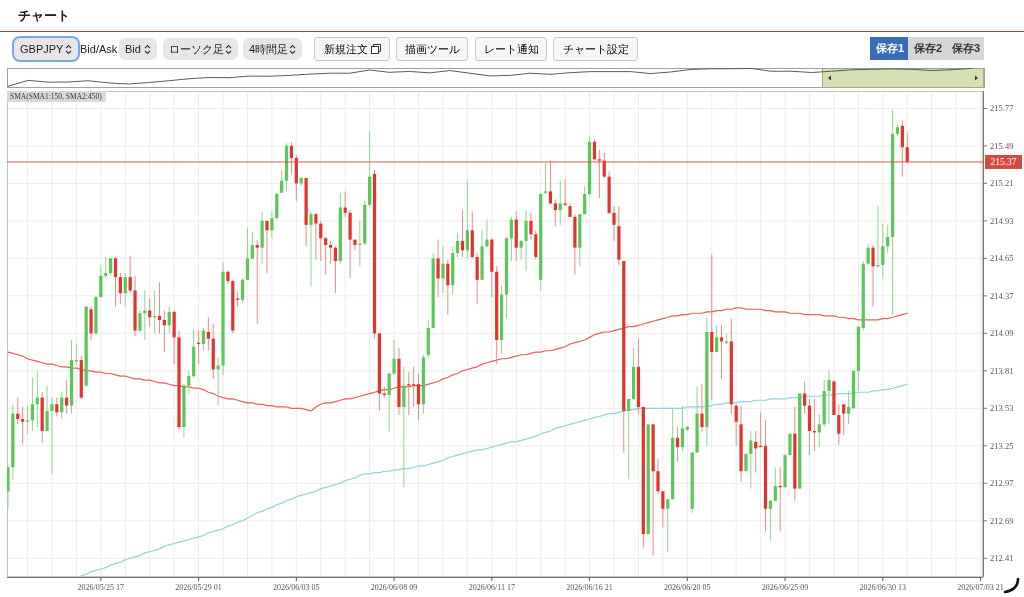 The width and height of the screenshot is (1024, 597). What do you see at coordinates (101, 587) in the screenshot?
I see `x-tick-label: 2026/05/25 17` at bounding box center [101, 587].